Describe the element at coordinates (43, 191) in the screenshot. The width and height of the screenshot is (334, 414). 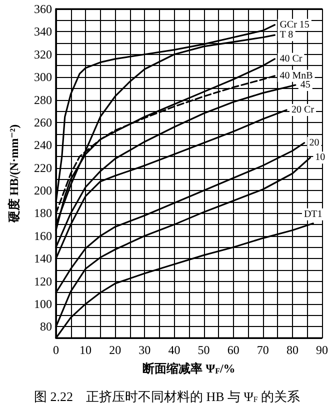
I see `y-tick-label: 200` at that location.